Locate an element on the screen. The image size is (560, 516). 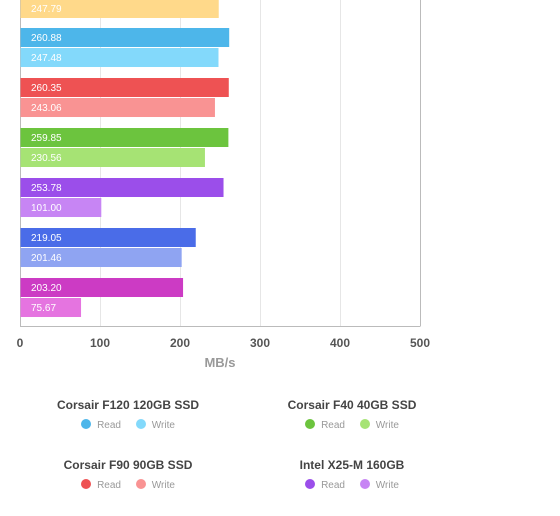
bar-value-label: 101.00 is located at coordinates (46, 208).